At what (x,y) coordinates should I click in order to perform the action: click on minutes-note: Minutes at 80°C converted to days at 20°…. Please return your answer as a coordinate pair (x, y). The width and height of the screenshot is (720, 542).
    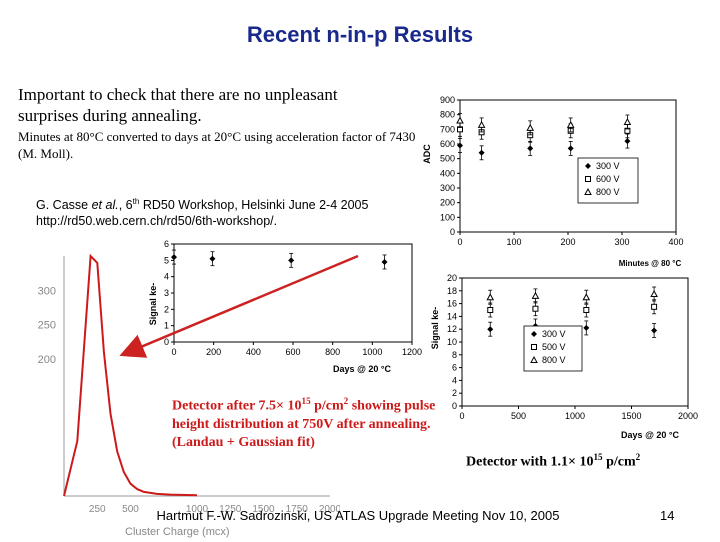
    Looking at the image, I should click on (217, 145).